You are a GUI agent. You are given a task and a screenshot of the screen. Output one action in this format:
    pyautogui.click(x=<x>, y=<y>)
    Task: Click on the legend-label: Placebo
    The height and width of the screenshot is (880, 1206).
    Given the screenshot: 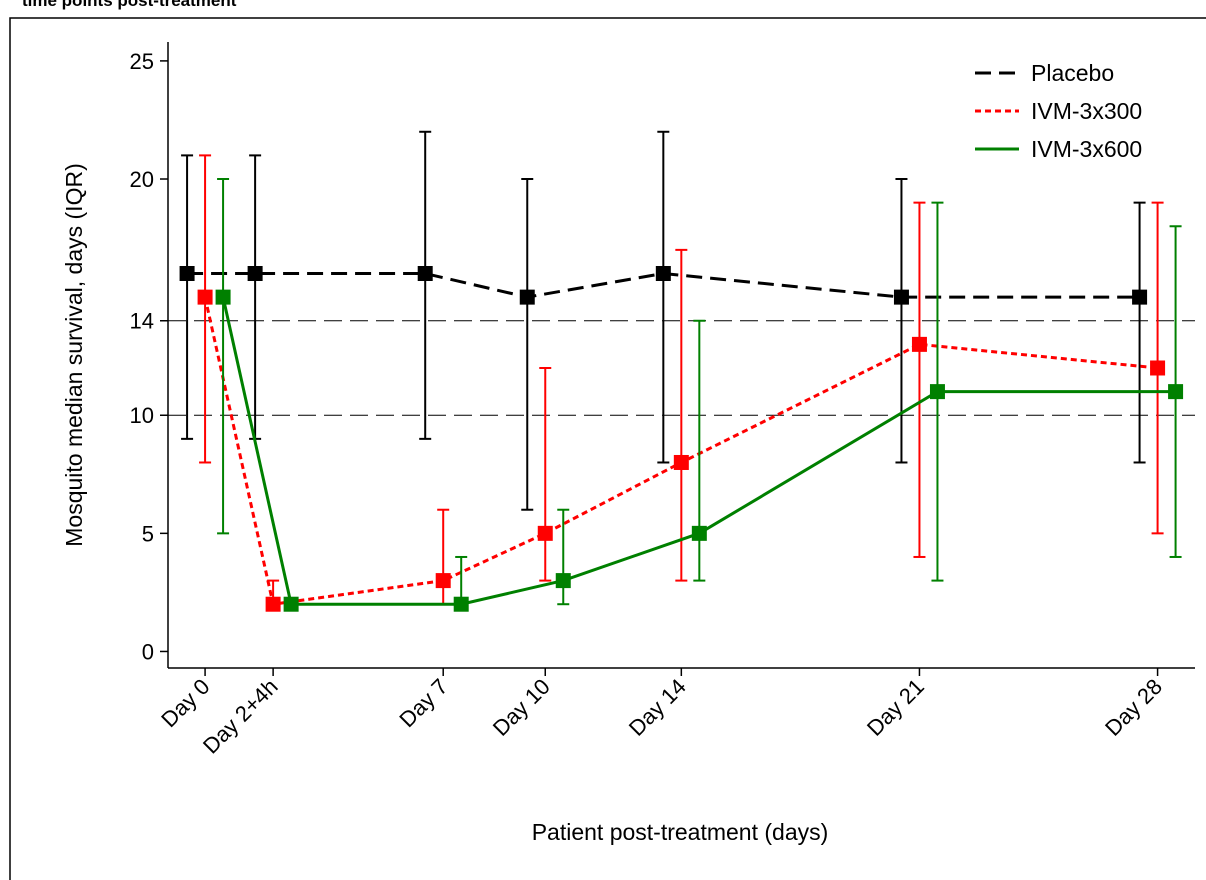 What is the action you would take?
    pyautogui.click(x=1072, y=73)
    